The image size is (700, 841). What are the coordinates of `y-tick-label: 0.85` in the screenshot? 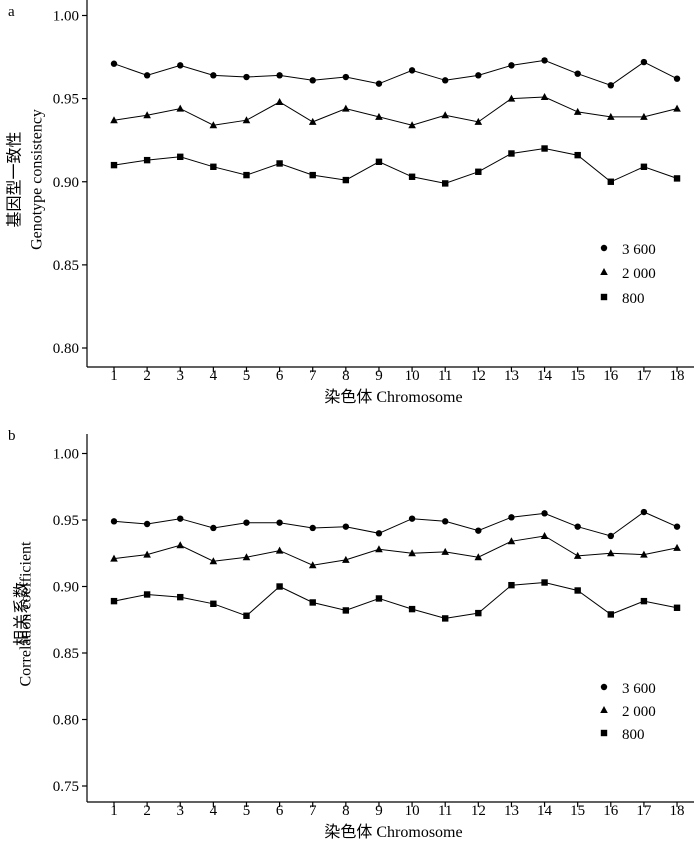 It's located at (66, 266).